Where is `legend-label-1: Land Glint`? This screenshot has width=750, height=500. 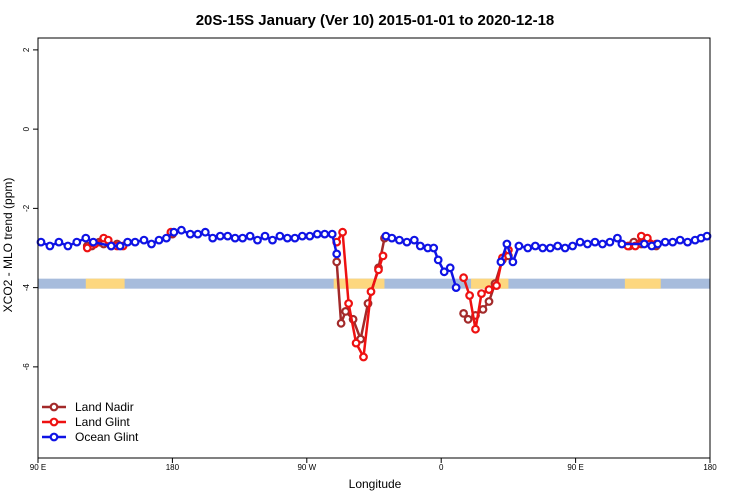 legend-label-1: Land Glint is located at coordinates (102, 422).